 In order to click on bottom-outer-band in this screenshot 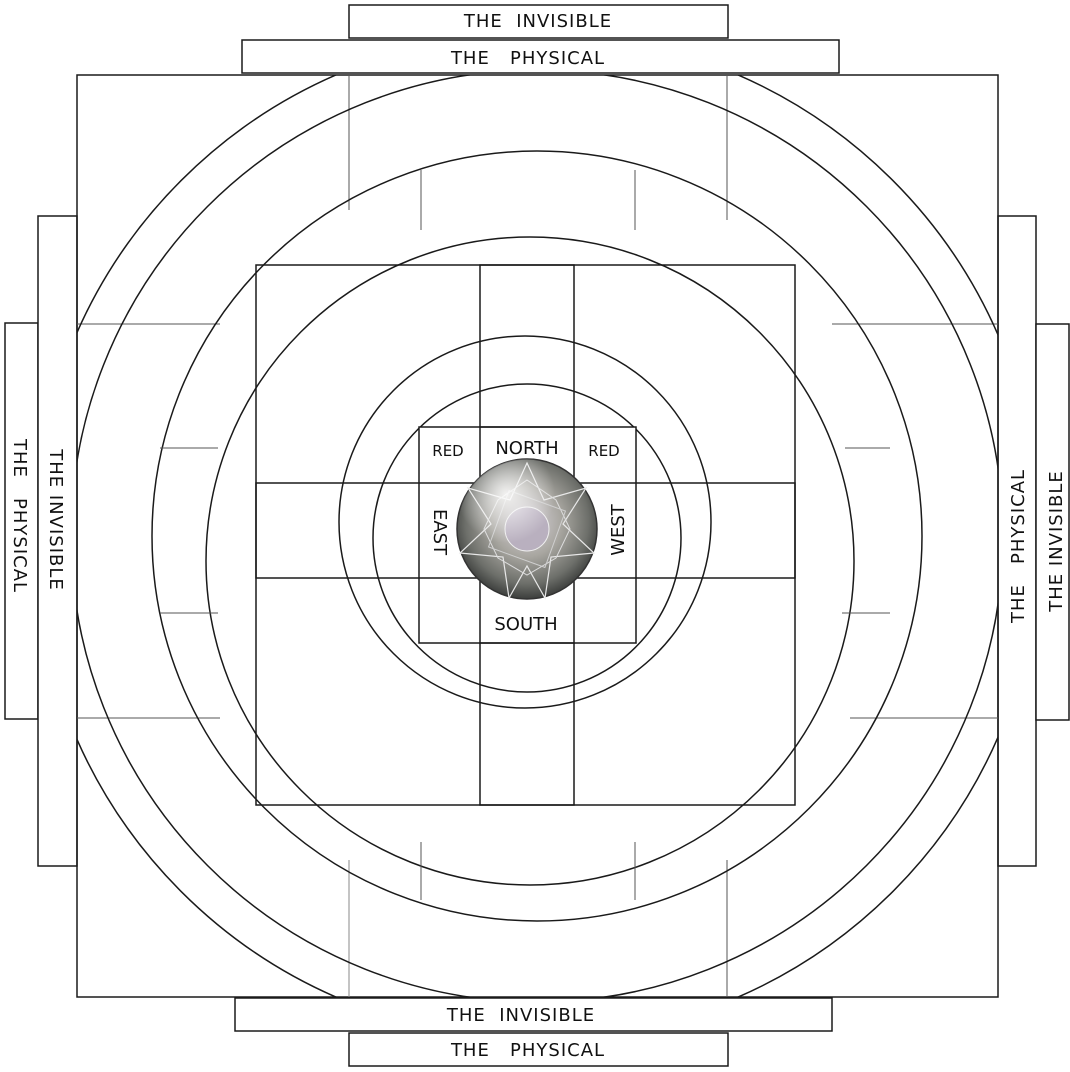, I will do `click(538, 1049)`.